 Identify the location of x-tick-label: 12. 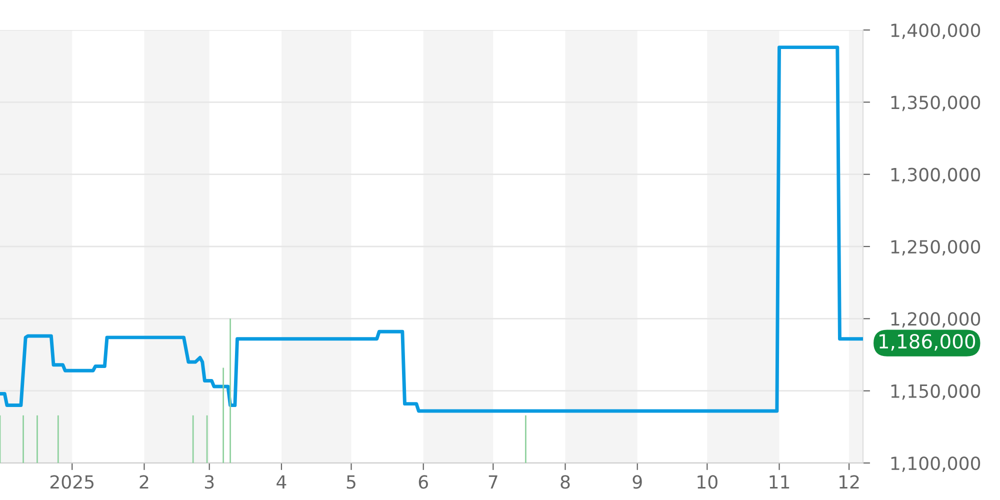
(849, 482).